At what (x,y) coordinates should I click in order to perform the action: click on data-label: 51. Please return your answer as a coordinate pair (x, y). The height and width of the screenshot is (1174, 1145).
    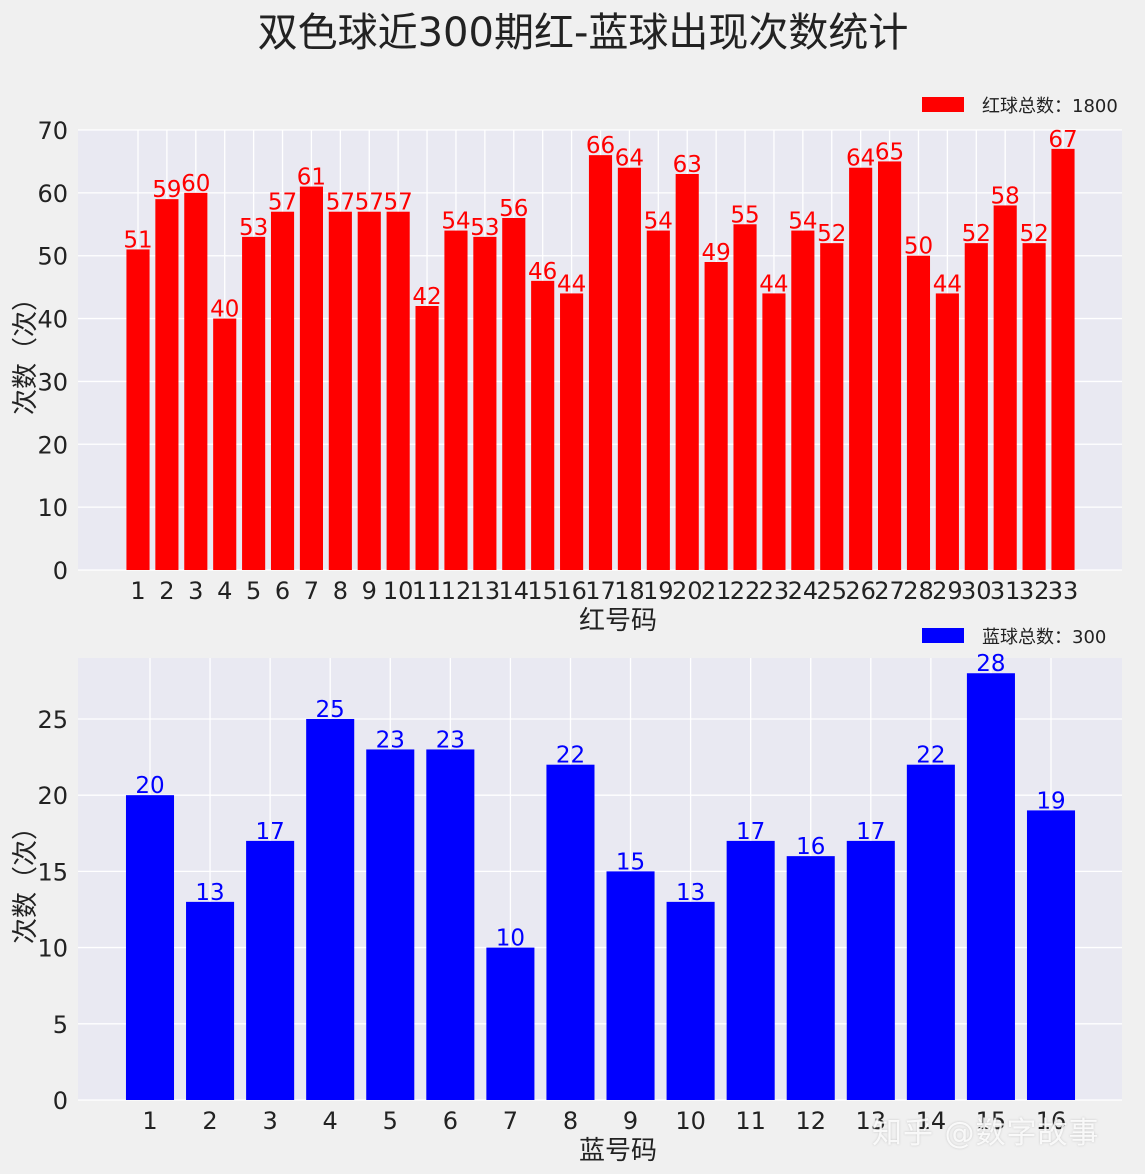
    Looking at the image, I should click on (137, 240).